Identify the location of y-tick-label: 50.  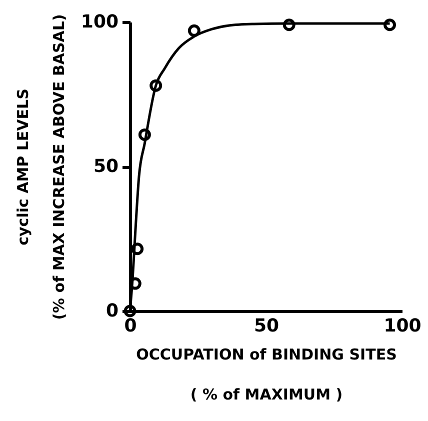
(105, 166).